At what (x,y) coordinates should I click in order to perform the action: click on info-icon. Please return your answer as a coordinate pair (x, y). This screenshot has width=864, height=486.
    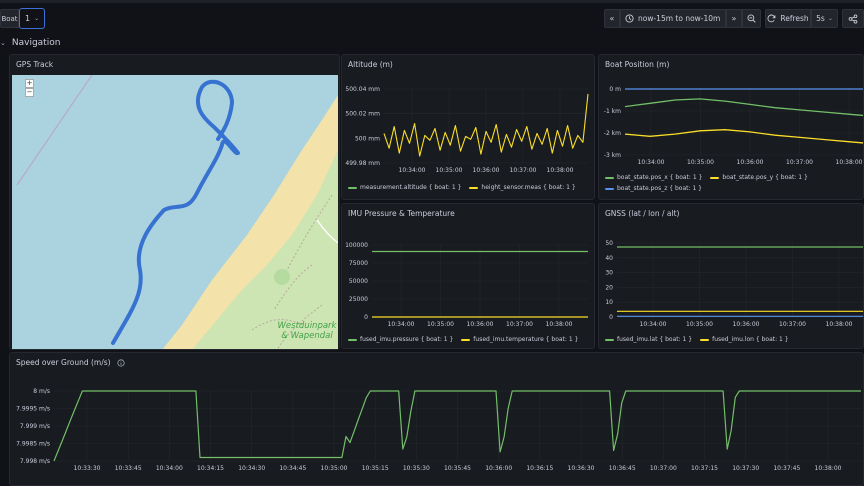
    Looking at the image, I should click on (120, 362).